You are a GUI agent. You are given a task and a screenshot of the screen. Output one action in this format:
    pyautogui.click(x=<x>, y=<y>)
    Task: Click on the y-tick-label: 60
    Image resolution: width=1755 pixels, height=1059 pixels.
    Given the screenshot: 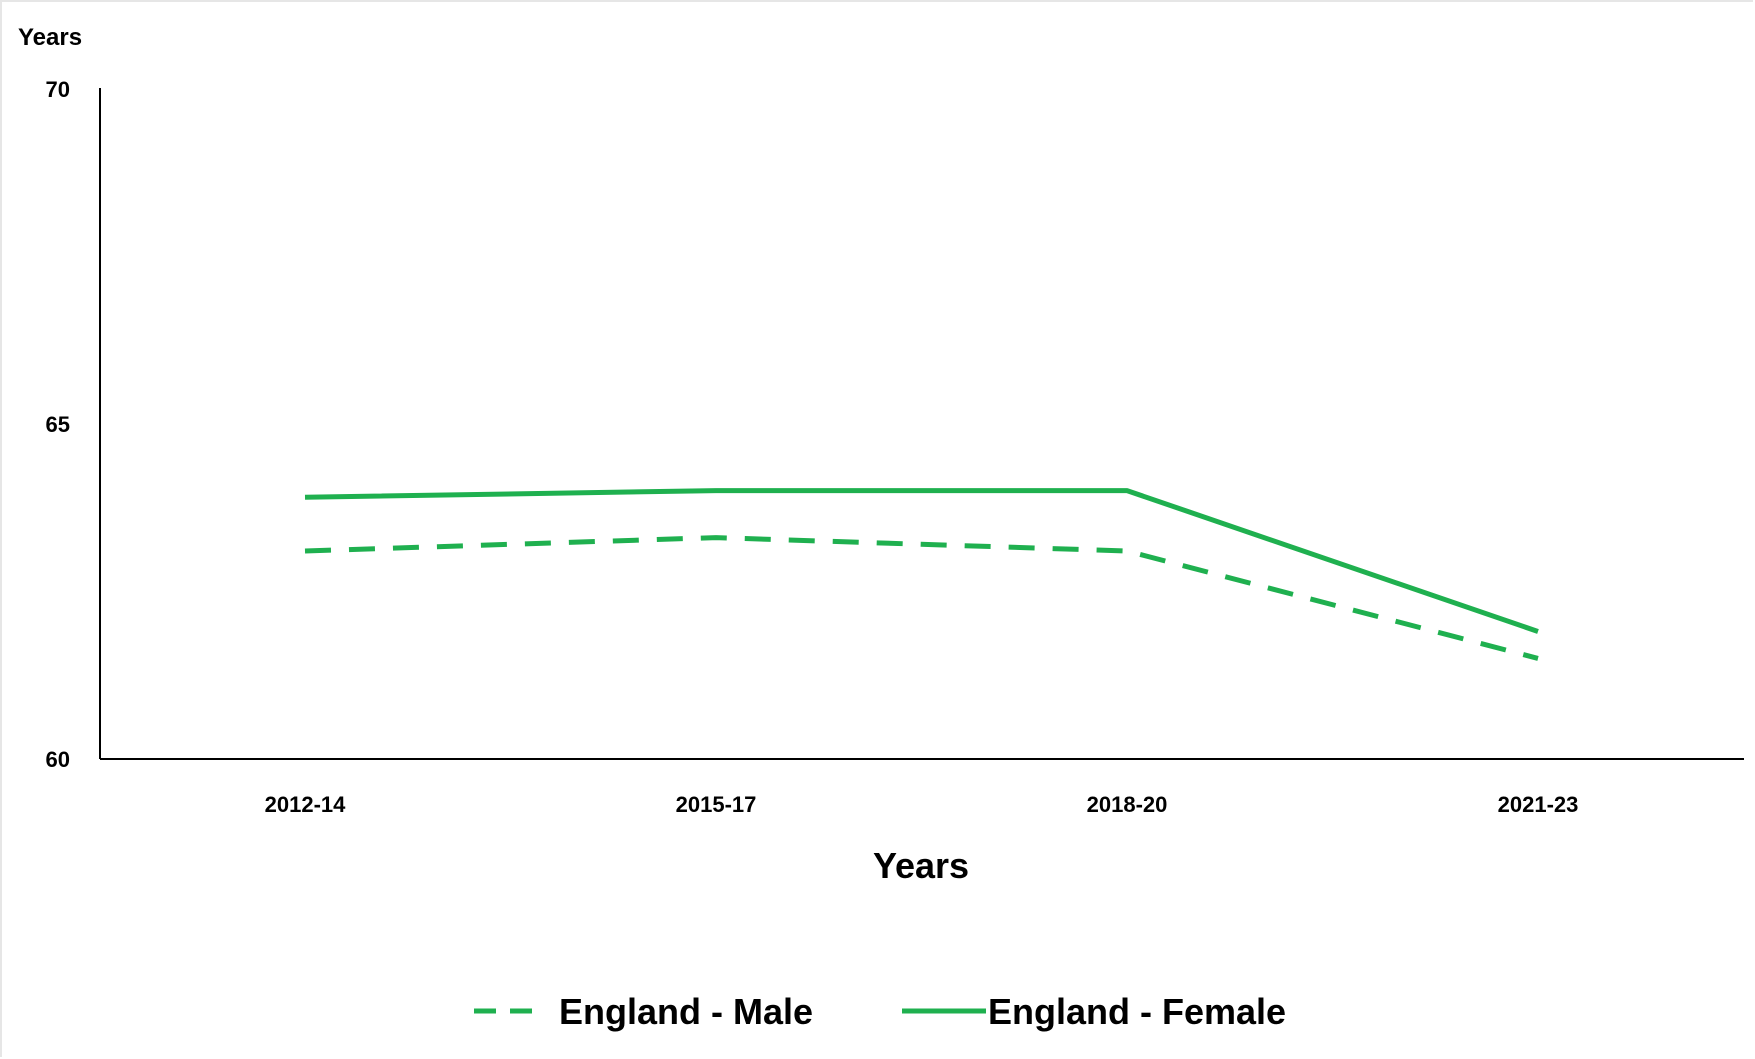 What is the action you would take?
    pyautogui.click(x=58, y=759)
    